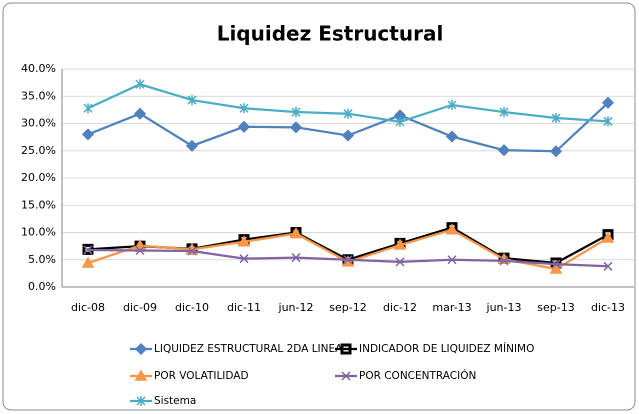  What do you see at coordinates (417, 375) in the screenshot?
I see `legend-label: POR CONCENTRACIÓN` at bounding box center [417, 375].